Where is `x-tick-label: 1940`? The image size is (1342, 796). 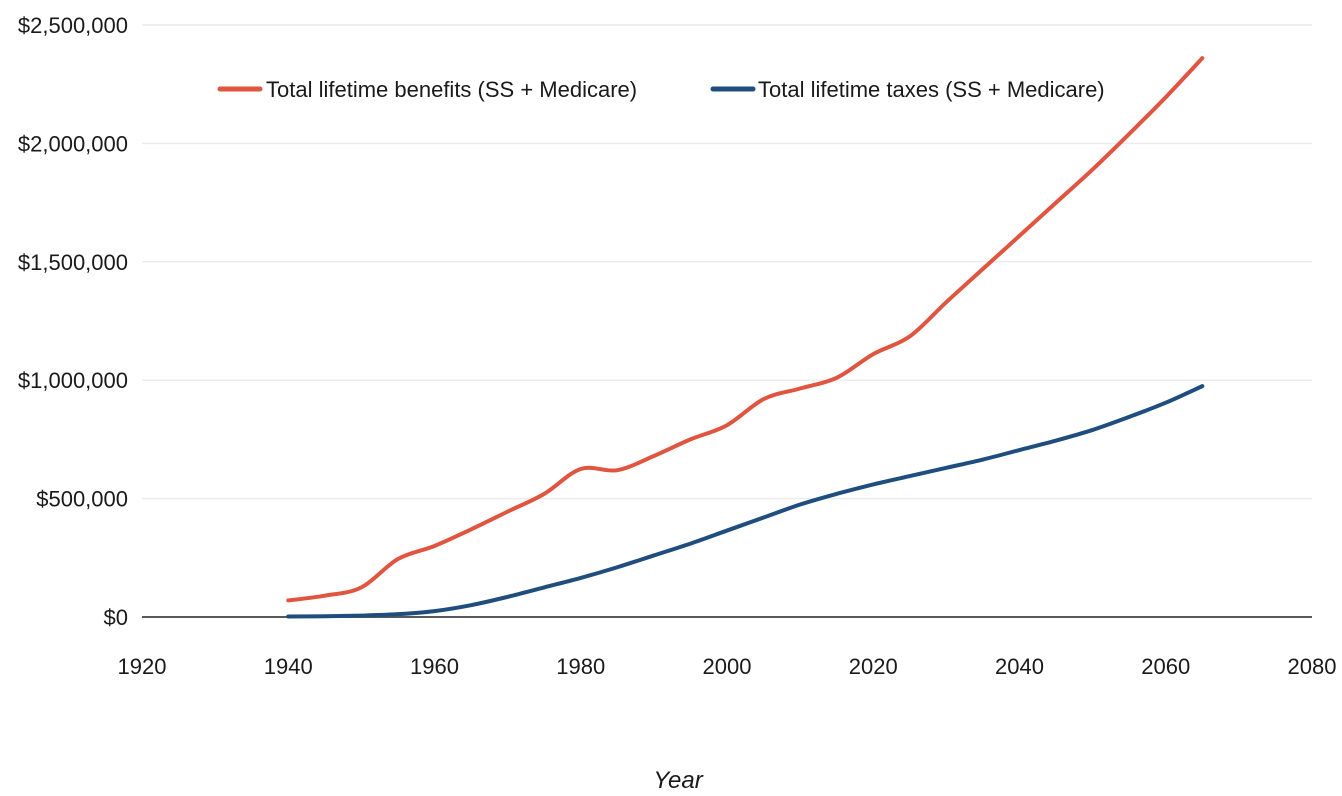
x-tick-label: 1940 is located at coordinates (288, 666).